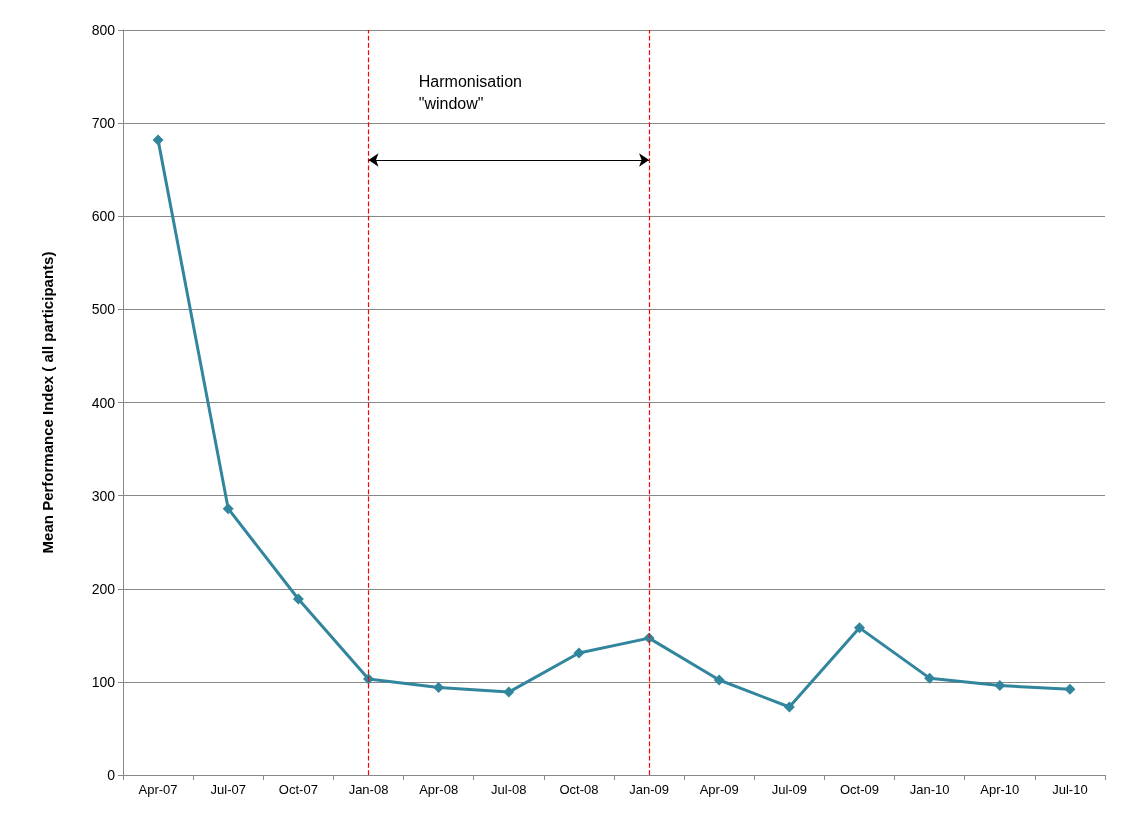 The image size is (1133, 833). I want to click on x-tick-label: Jul-08, so click(509, 789).